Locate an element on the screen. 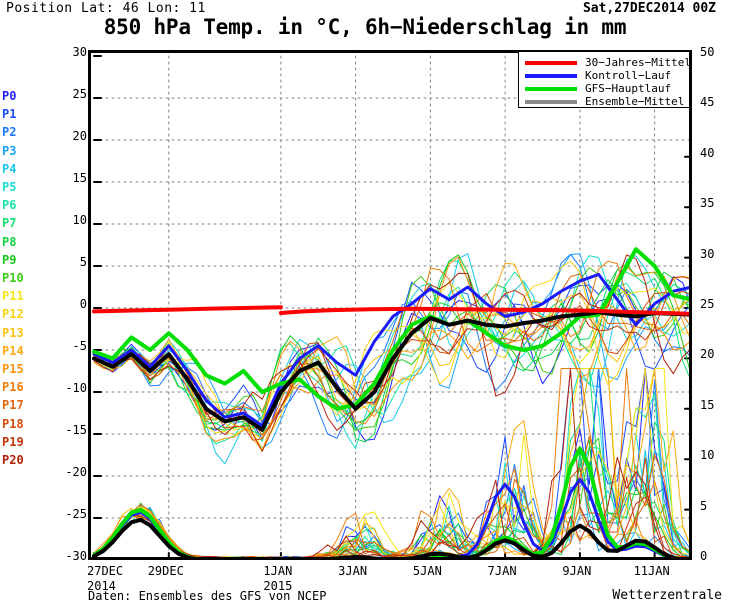  y-tick-left: 0 is located at coordinates (83, 304).